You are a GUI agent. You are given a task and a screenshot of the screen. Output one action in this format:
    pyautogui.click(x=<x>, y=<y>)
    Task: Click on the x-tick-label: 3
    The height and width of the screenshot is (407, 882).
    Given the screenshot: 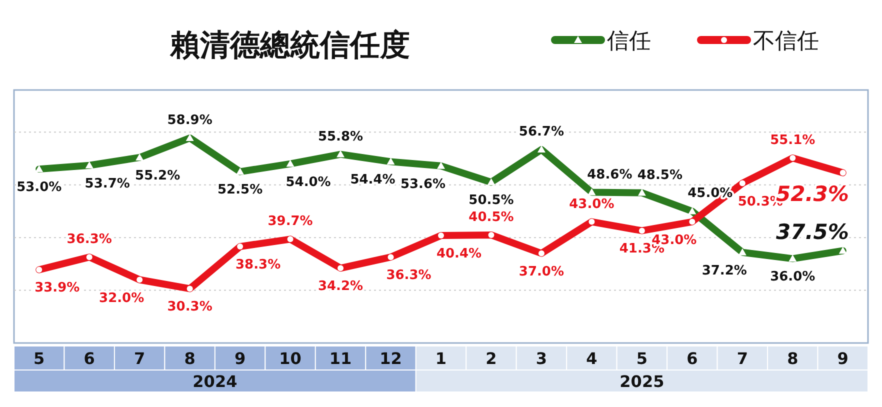 What is the action you would take?
    pyautogui.click(x=542, y=358)
    